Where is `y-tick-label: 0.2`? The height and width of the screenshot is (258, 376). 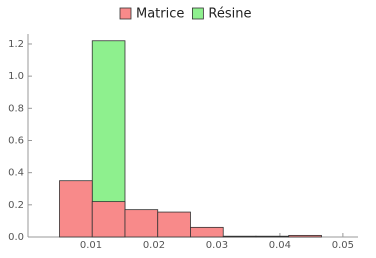
y-tick-label: 0.2 is located at coordinates (16, 205).